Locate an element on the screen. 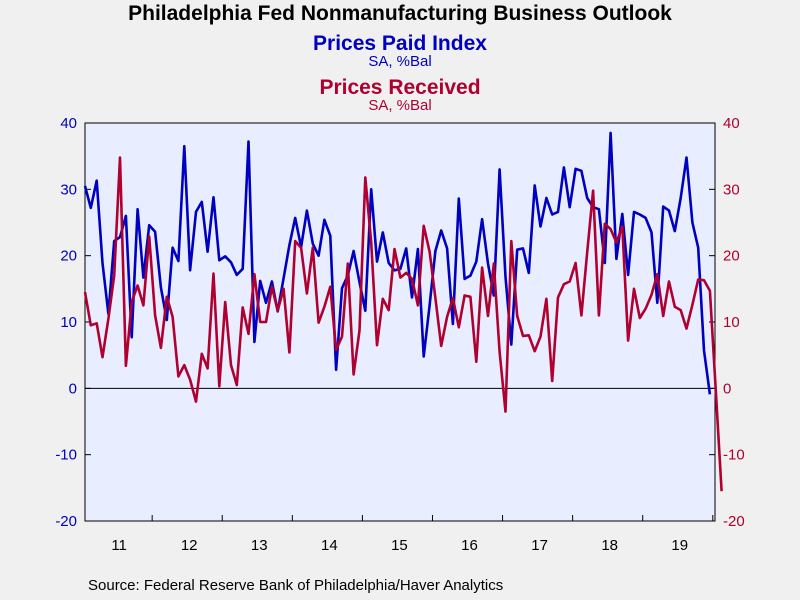  series2-title: Prices Received is located at coordinates (400, 87).